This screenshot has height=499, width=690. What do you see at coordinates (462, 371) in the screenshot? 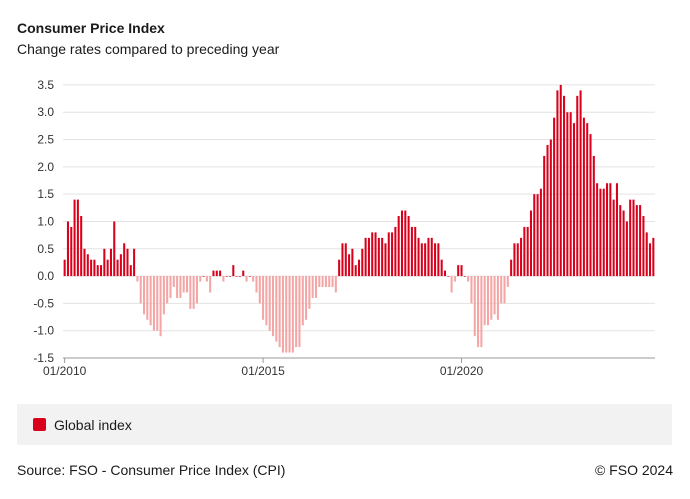
I see `x-tick-label: 01/2020` at bounding box center [462, 371].